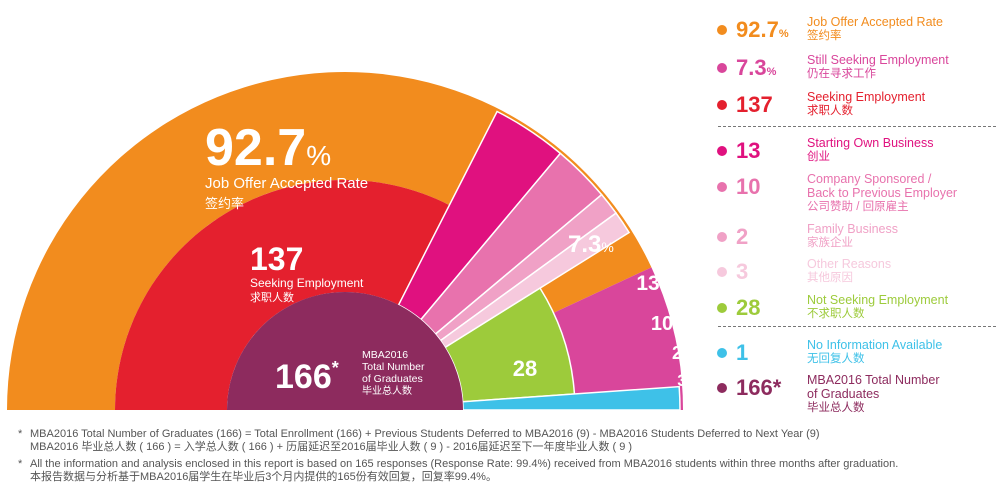  I want to click on slice-still-seeking, so click(618, 338).